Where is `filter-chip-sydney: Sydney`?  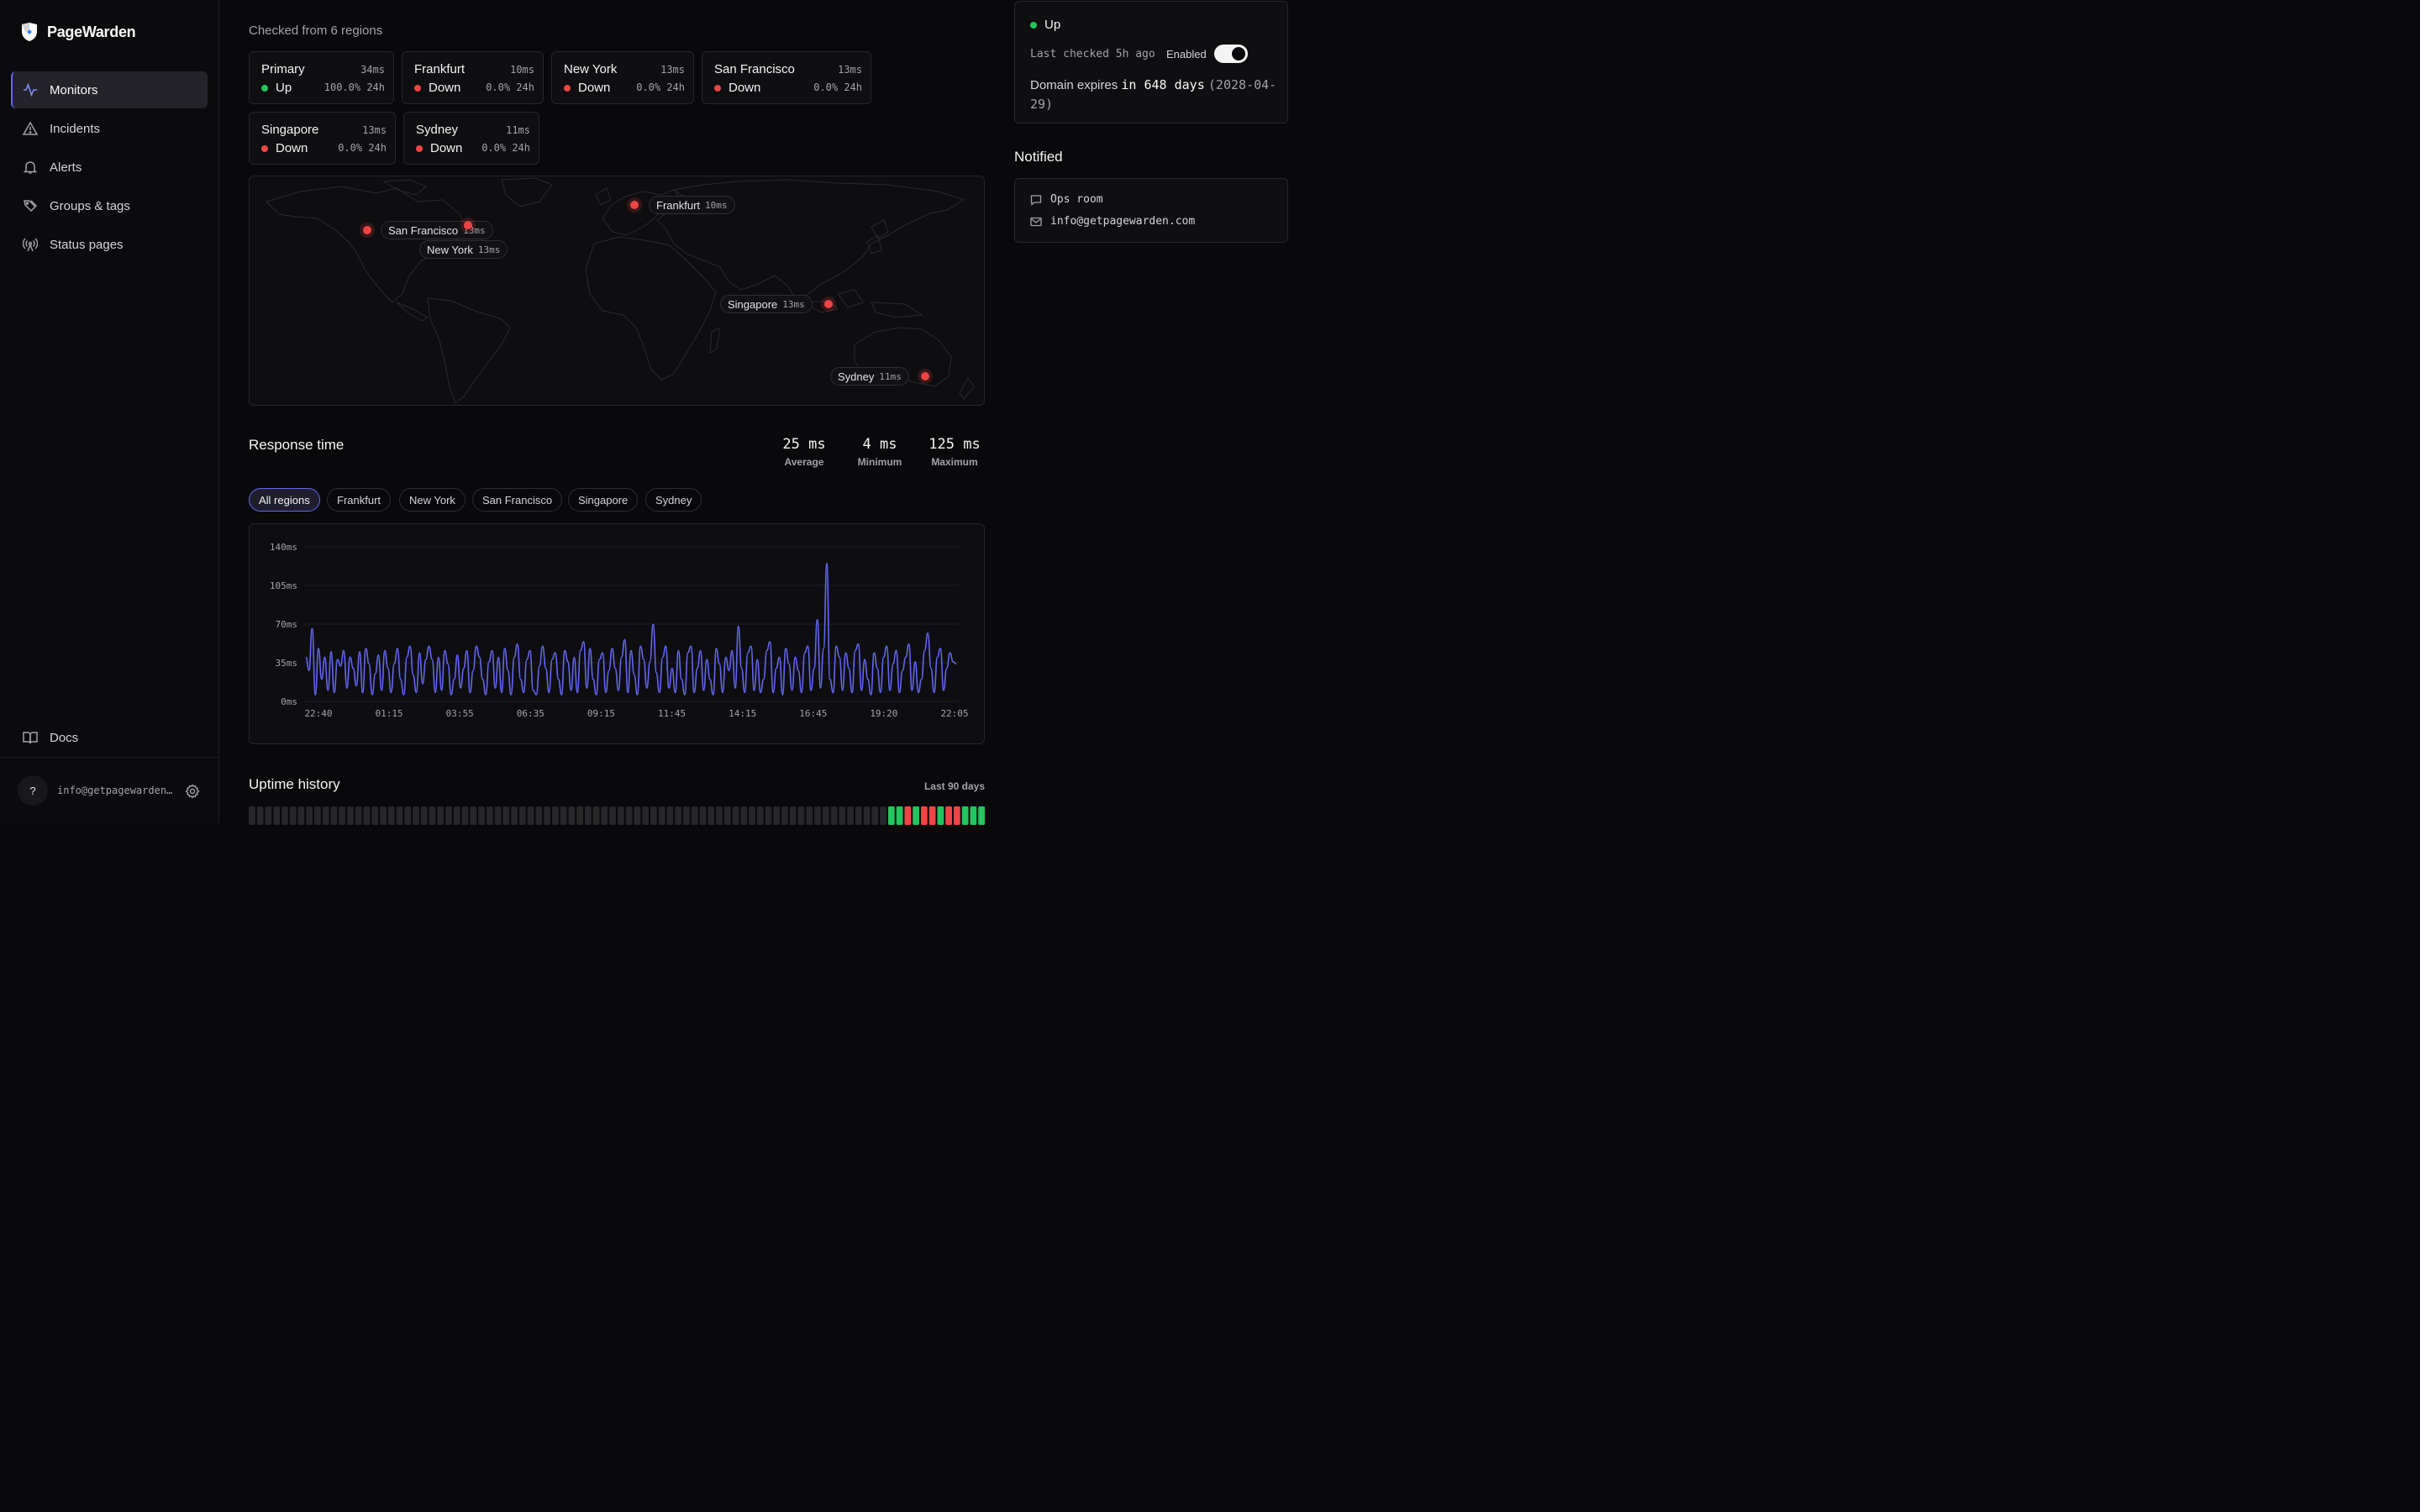
filter-chip-sydney: Sydney is located at coordinates (673, 500).